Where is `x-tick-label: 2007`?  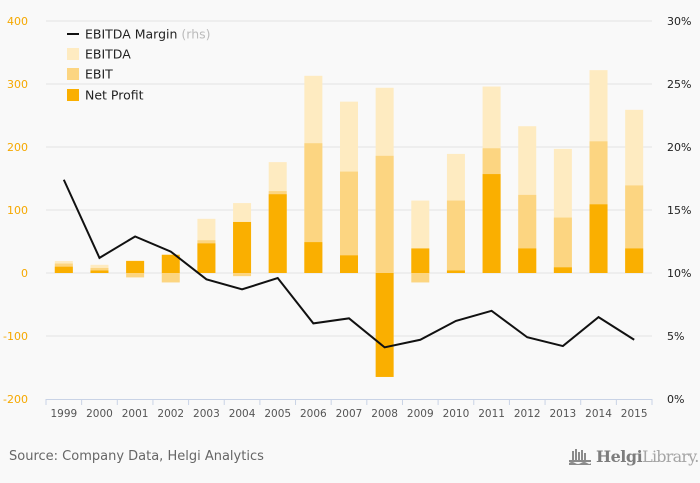
x-tick-label: 2007 is located at coordinates (349, 414).